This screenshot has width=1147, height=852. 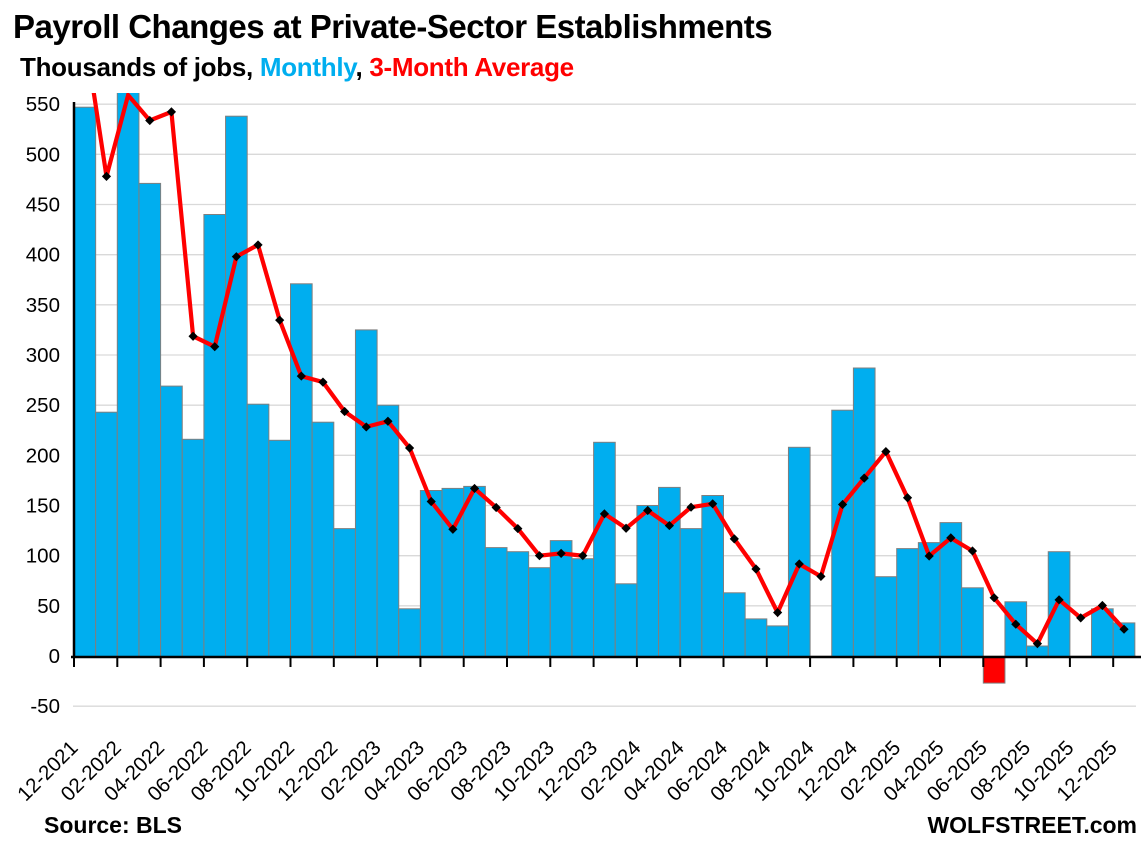 What do you see at coordinates (1032, 825) in the screenshot?
I see `site-watermark: WOLFSTREET.com` at bounding box center [1032, 825].